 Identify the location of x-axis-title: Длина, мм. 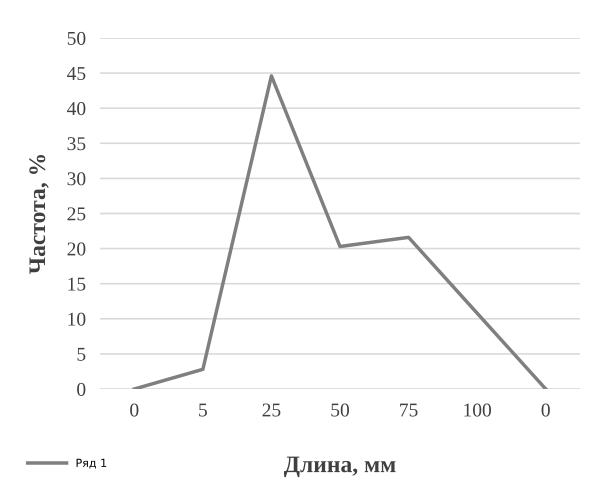
(340, 467).